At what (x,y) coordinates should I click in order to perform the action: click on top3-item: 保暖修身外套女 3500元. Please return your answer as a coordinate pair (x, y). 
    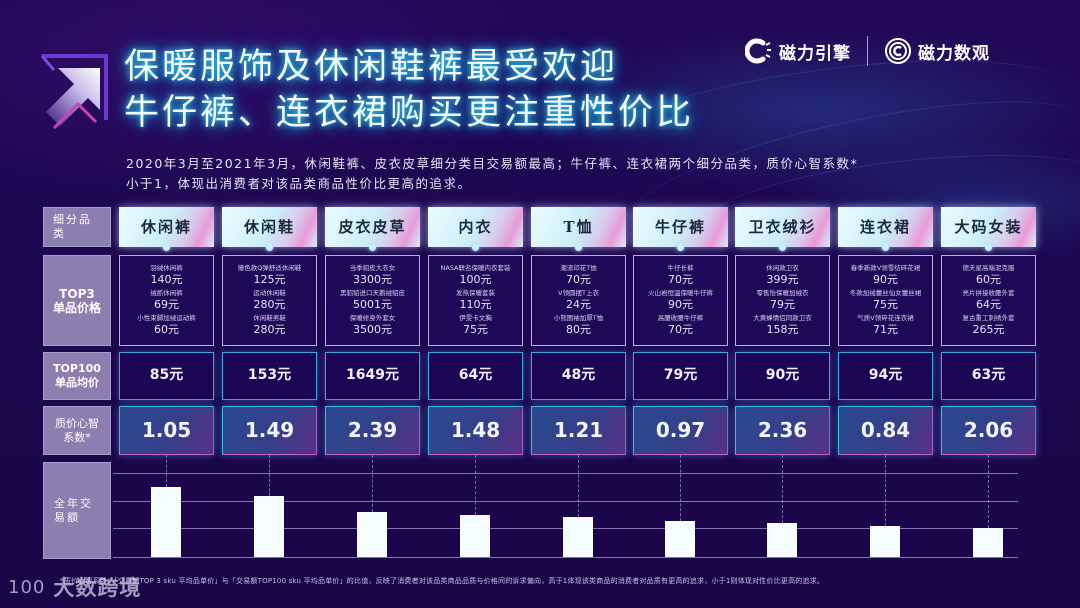
    Looking at the image, I should click on (372, 325).